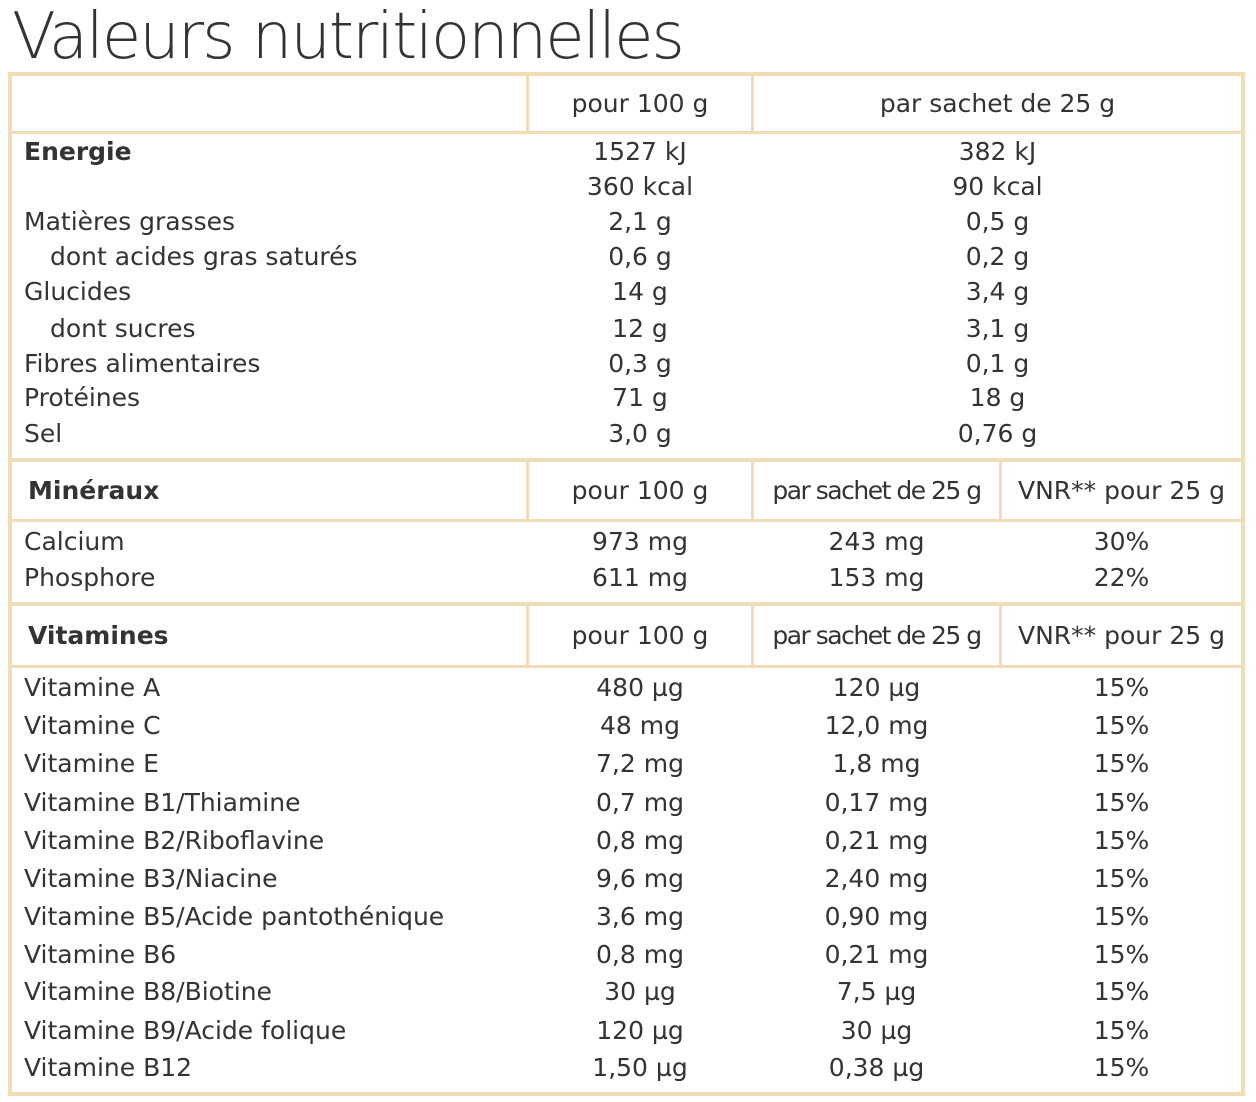 Image resolution: width=1256 pixels, height=1102 pixels. What do you see at coordinates (997, 151) in the screenshot?
I see `value-sachet: 382 kJ` at bounding box center [997, 151].